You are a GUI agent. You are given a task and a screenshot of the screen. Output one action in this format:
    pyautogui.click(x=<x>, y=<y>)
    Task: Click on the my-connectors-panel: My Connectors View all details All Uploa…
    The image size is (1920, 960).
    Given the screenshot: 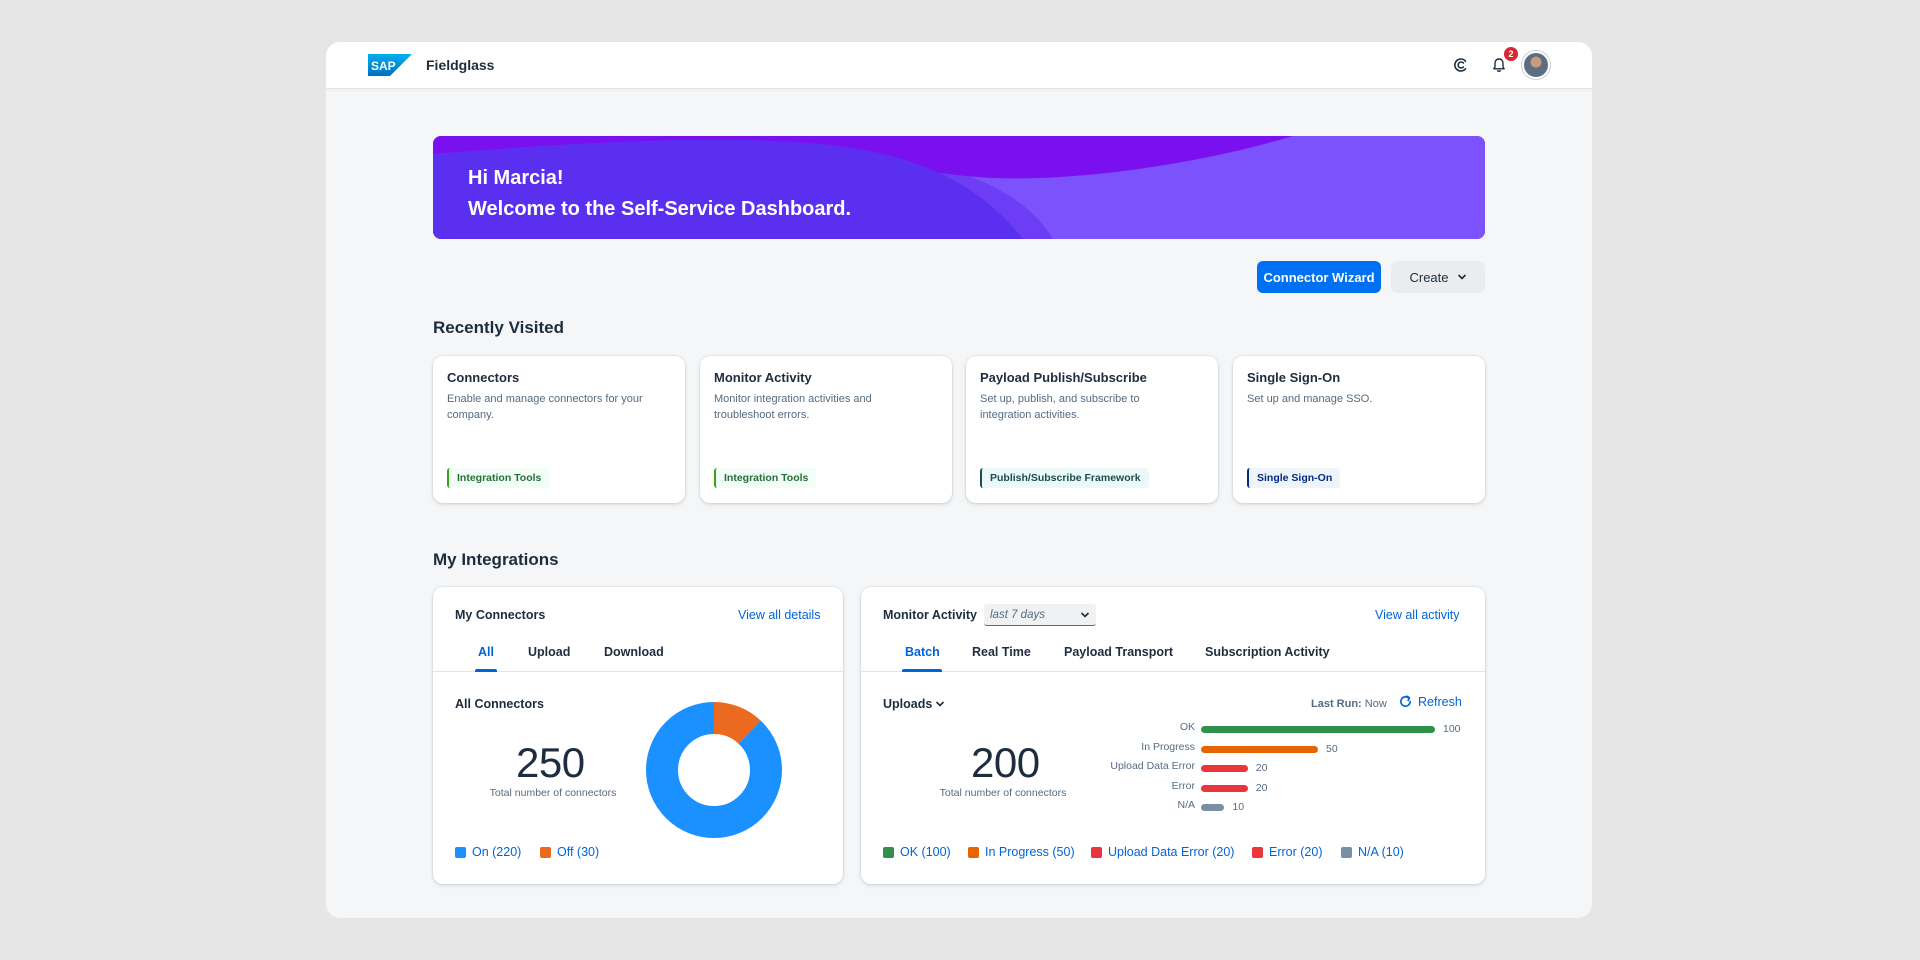 What is the action you would take?
    pyautogui.click(x=638, y=735)
    